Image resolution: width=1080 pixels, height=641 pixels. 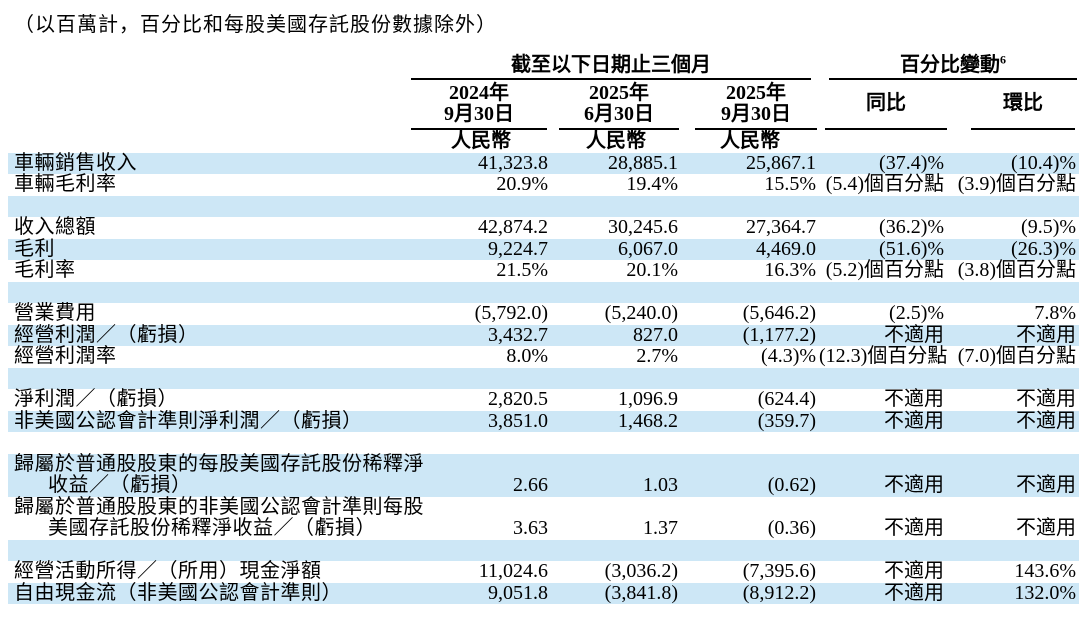 What do you see at coordinates (616, 249) in the screenshot?
I see `cell-value: 6,067.0` at bounding box center [616, 249].